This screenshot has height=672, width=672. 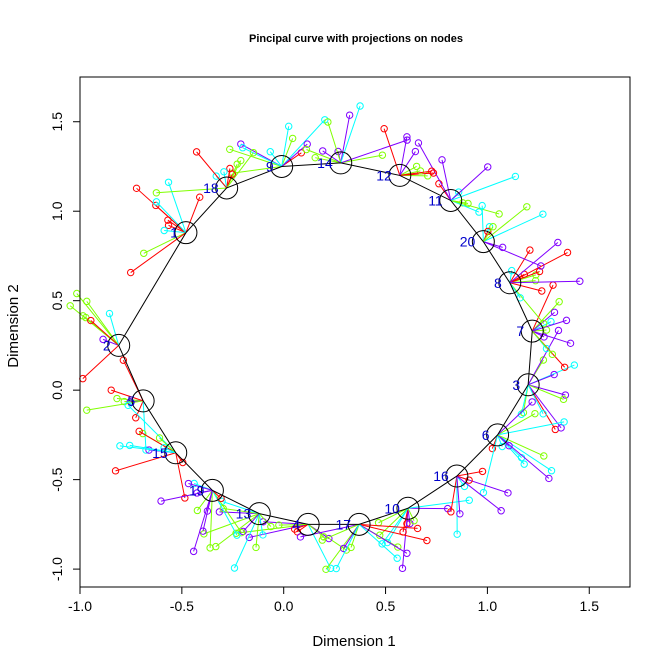 I want to click on node-label: 17, so click(x=343, y=524).